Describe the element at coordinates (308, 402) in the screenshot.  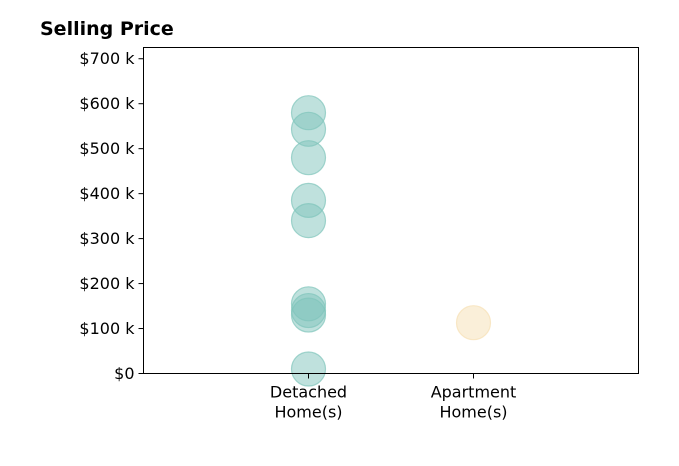
I see `x-tick-label: Detached Home(s)` at that location.